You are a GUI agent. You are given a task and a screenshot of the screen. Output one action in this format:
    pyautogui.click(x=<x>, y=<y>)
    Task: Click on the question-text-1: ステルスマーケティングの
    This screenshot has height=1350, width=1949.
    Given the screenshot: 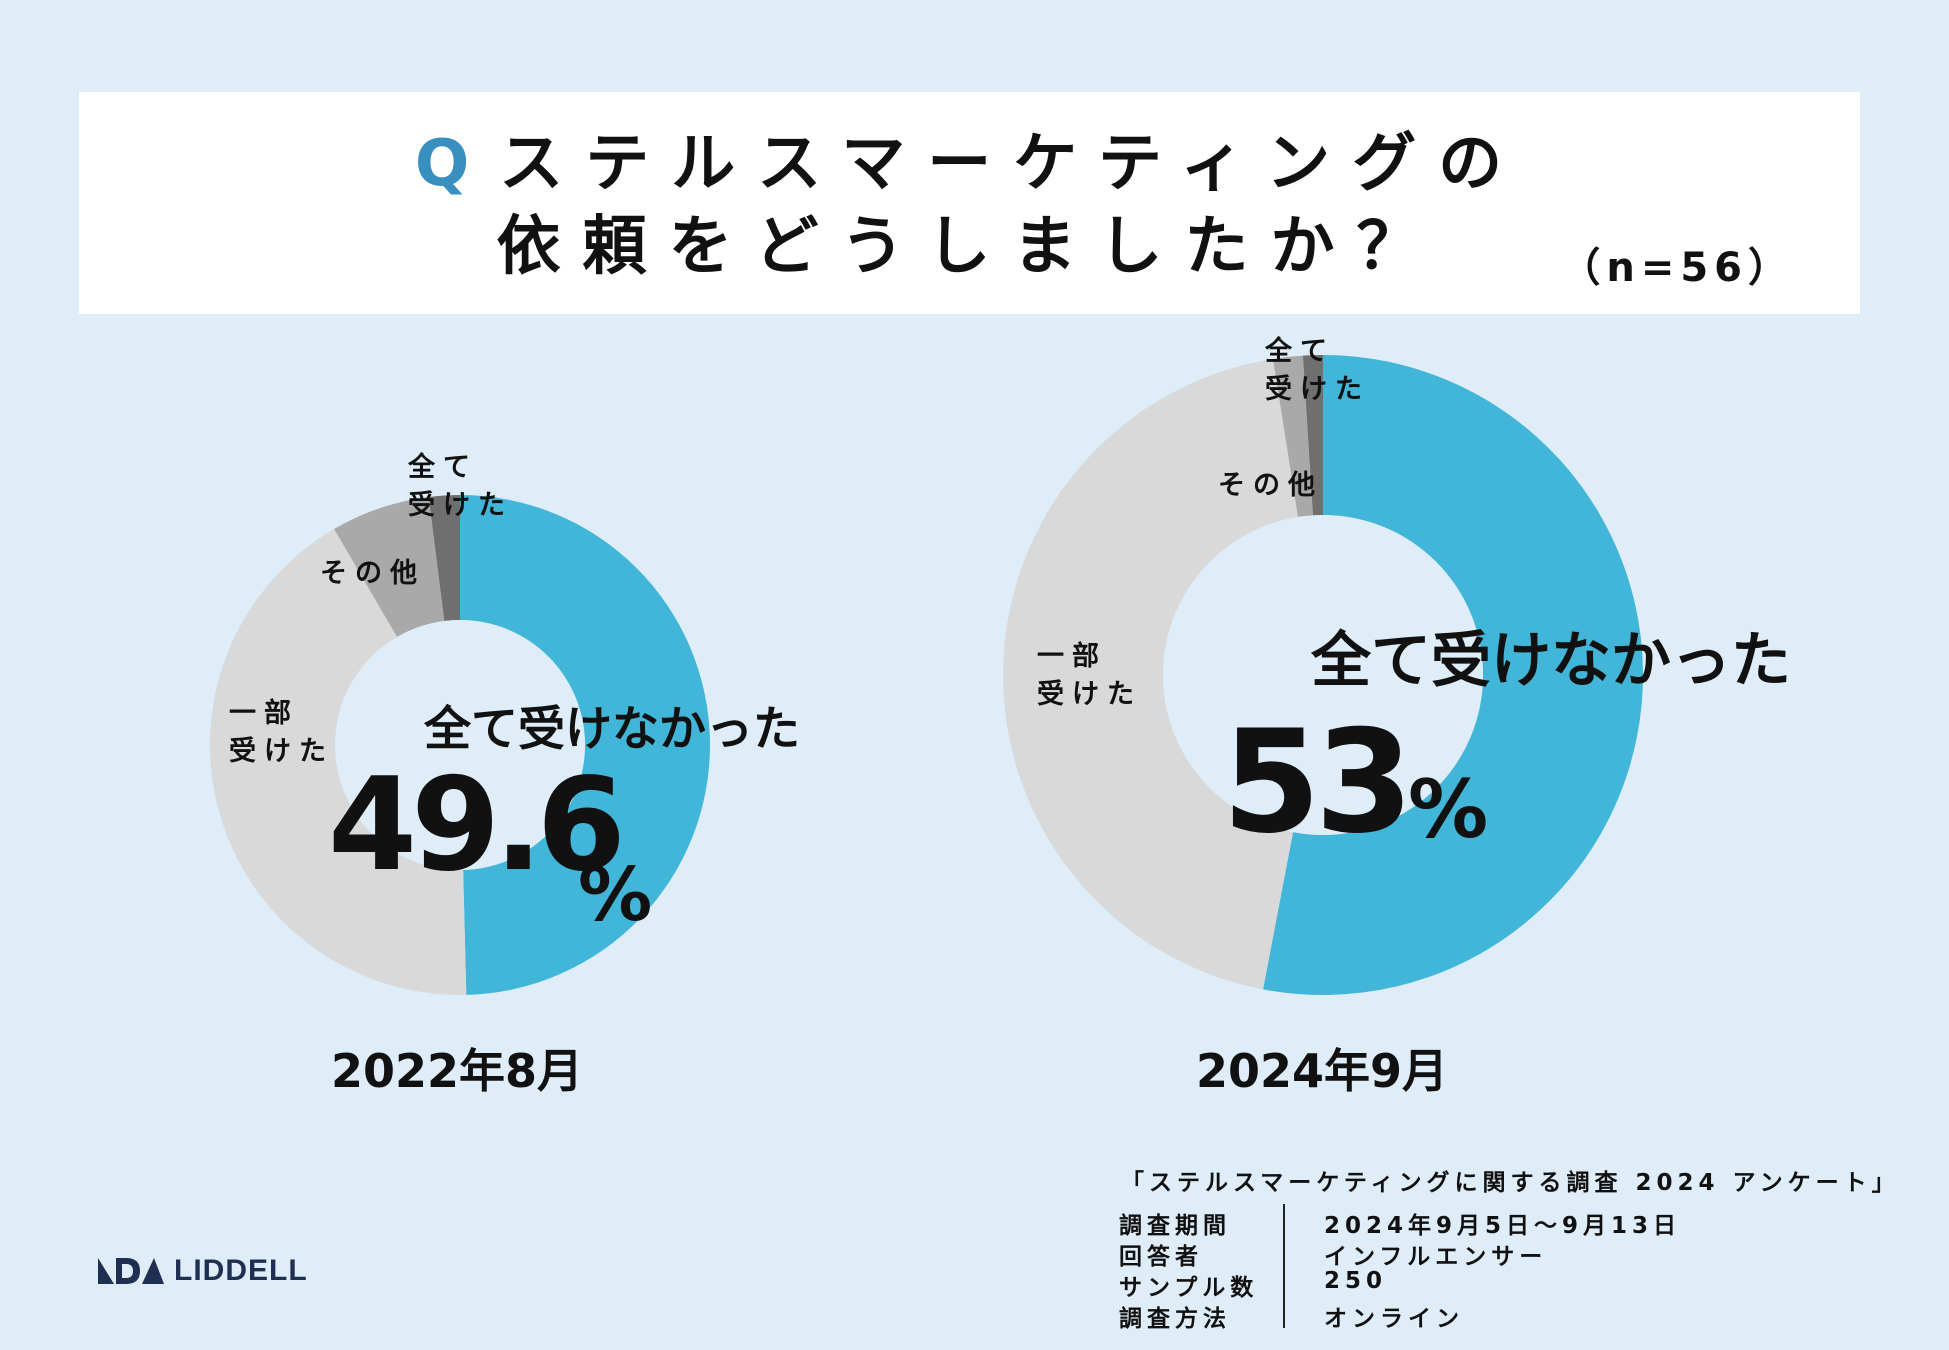 What is the action you would take?
    pyautogui.click(x=1012, y=164)
    